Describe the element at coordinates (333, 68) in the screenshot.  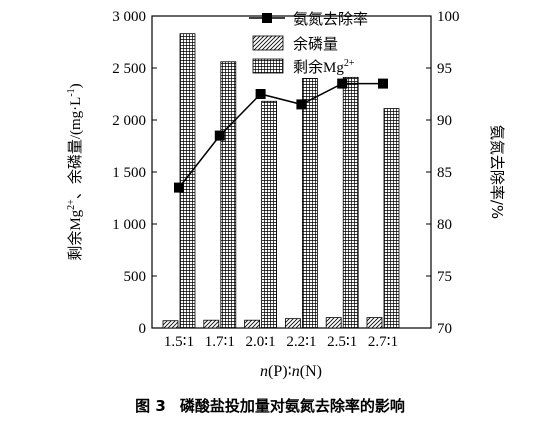
I see `legend-mg-symbol: Mg` at that location.